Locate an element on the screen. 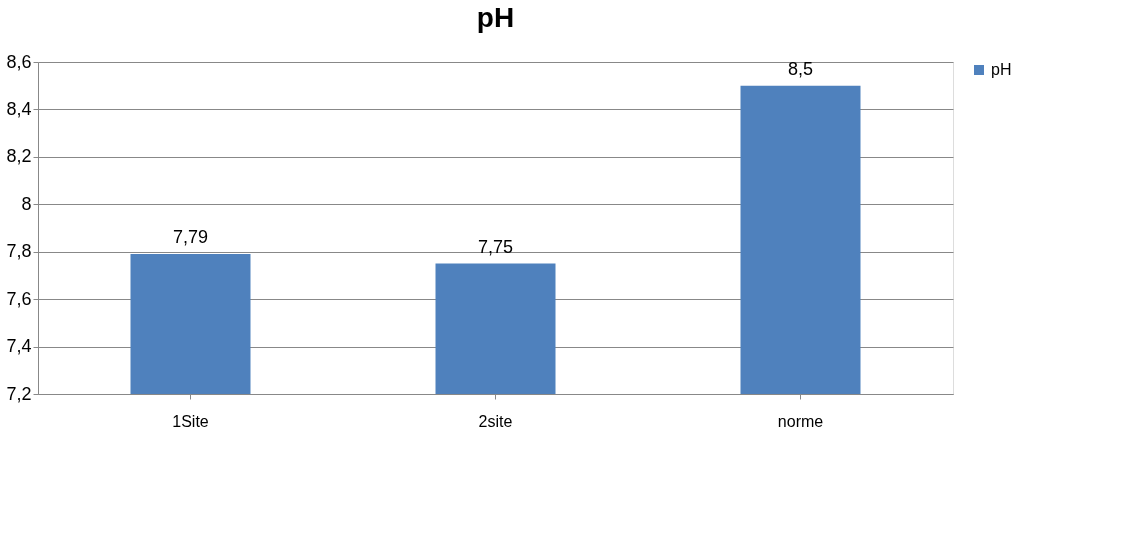 The image size is (1134, 533). data-label: 7,75 is located at coordinates (495, 246).